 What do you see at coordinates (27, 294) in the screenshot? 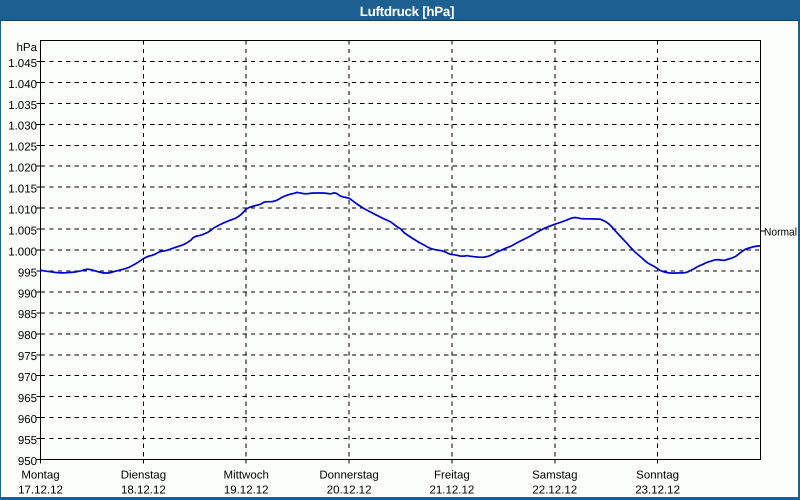
I see `svg-text: 990` at bounding box center [27, 294].